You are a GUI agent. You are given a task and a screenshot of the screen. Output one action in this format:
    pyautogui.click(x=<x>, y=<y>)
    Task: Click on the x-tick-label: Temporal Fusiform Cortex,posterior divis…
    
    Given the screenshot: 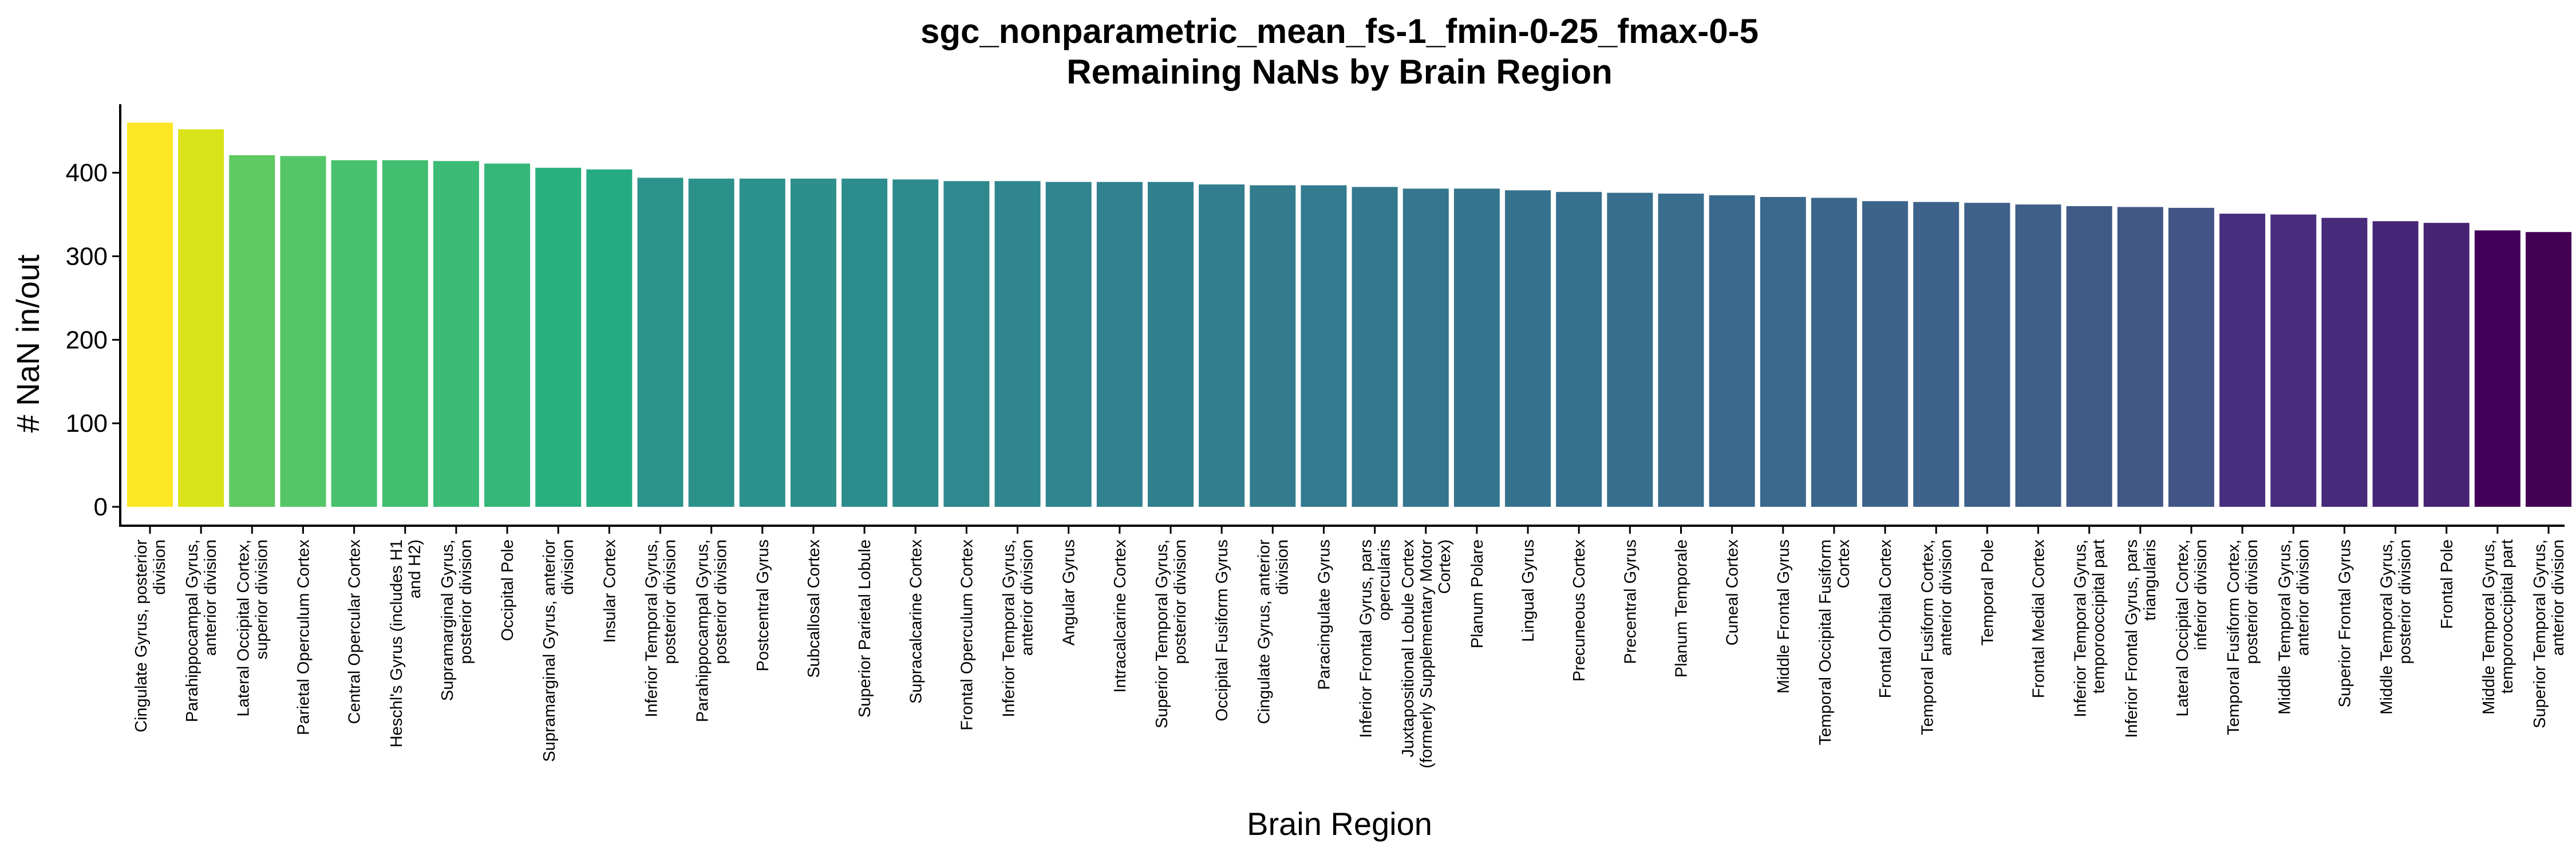 What is the action you would take?
    pyautogui.click(x=2243, y=637)
    